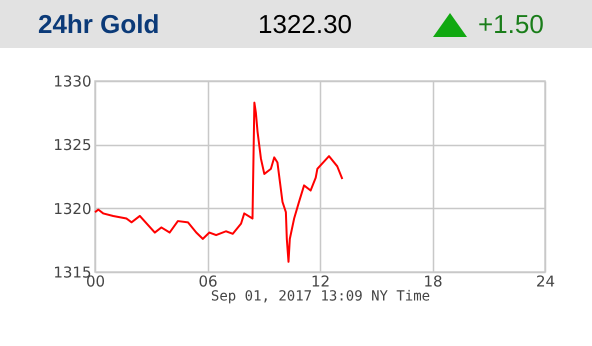 Image resolution: width=592 pixels, height=346 pixels. Describe the element at coordinates (72, 81) in the screenshot. I see `y-tick-label: 1330` at that location.